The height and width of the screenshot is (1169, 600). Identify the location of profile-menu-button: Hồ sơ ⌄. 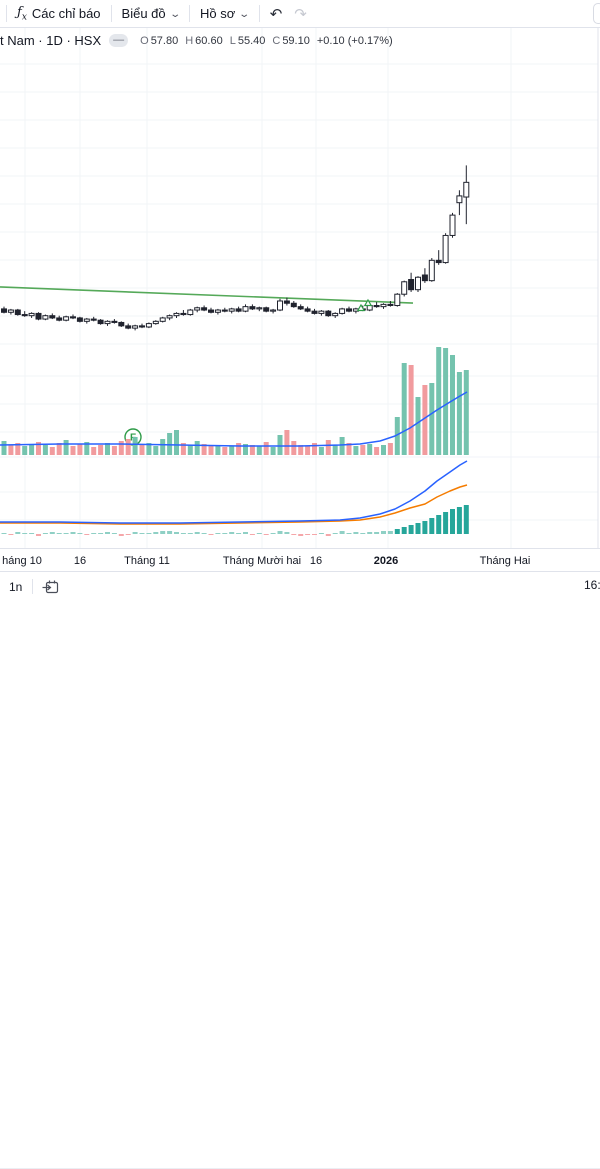
(224, 13).